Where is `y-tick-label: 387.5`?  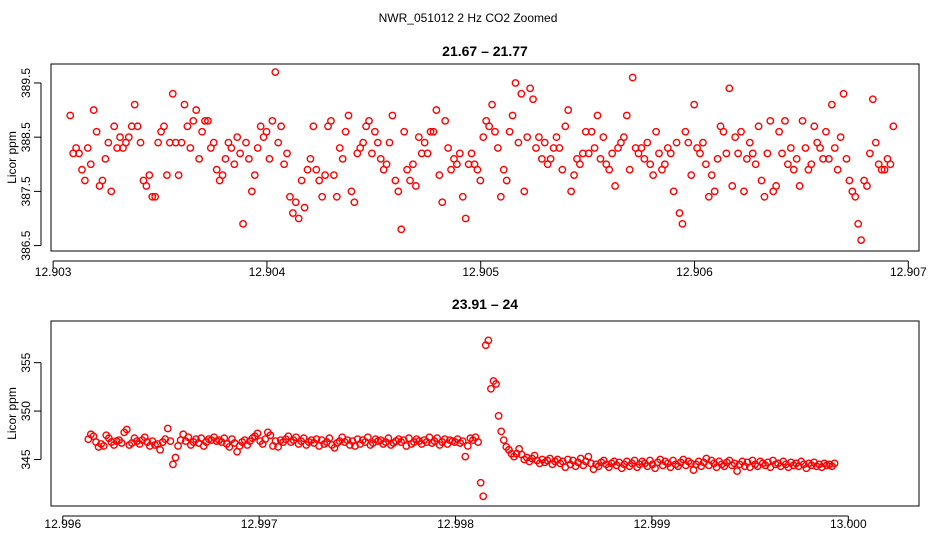 y-tick-label: 387.5 is located at coordinates (26, 191).